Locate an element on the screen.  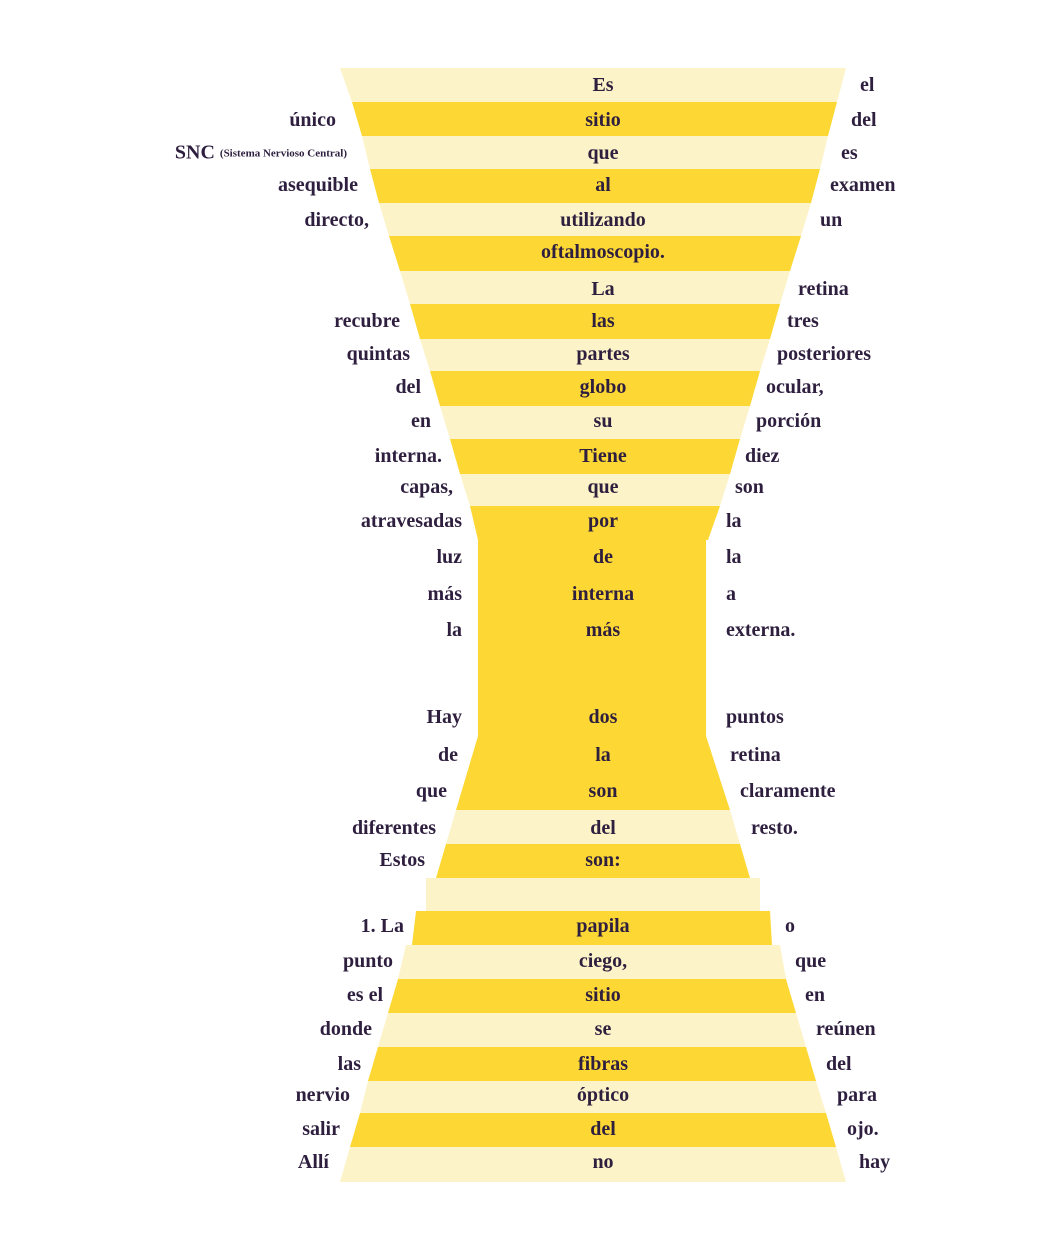
left-word: luz is located at coordinates (449, 557).